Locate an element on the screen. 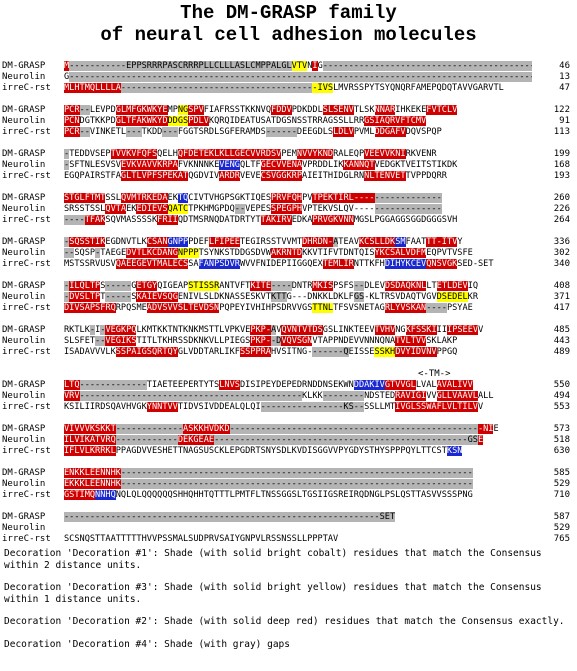 The width and height of the screenshot is (577, 671). sequence-position: 443 is located at coordinates (561, 341).